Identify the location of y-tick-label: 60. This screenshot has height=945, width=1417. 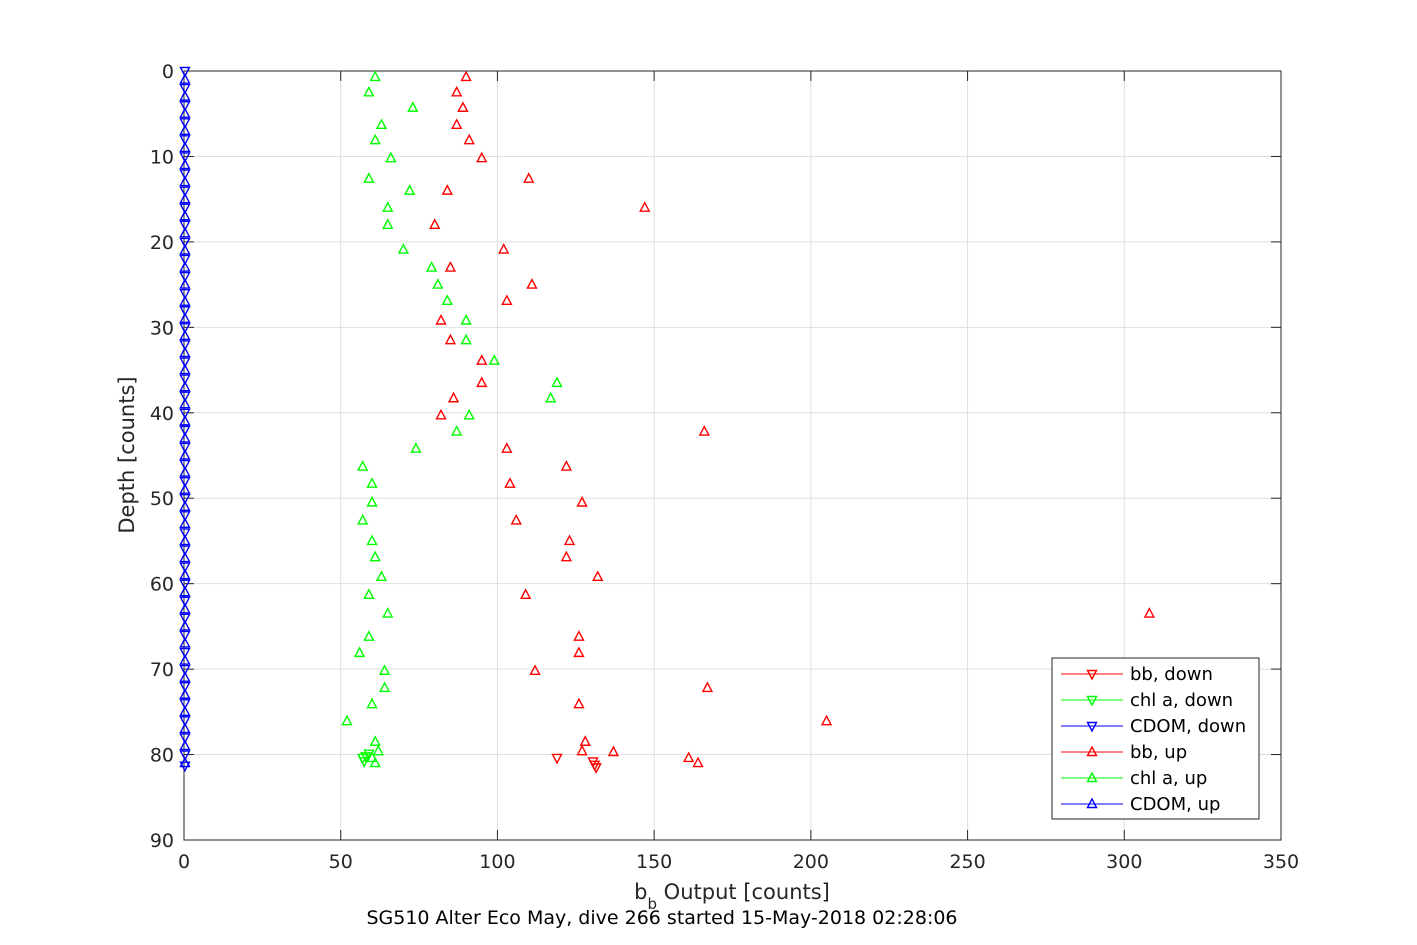
(162, 585).